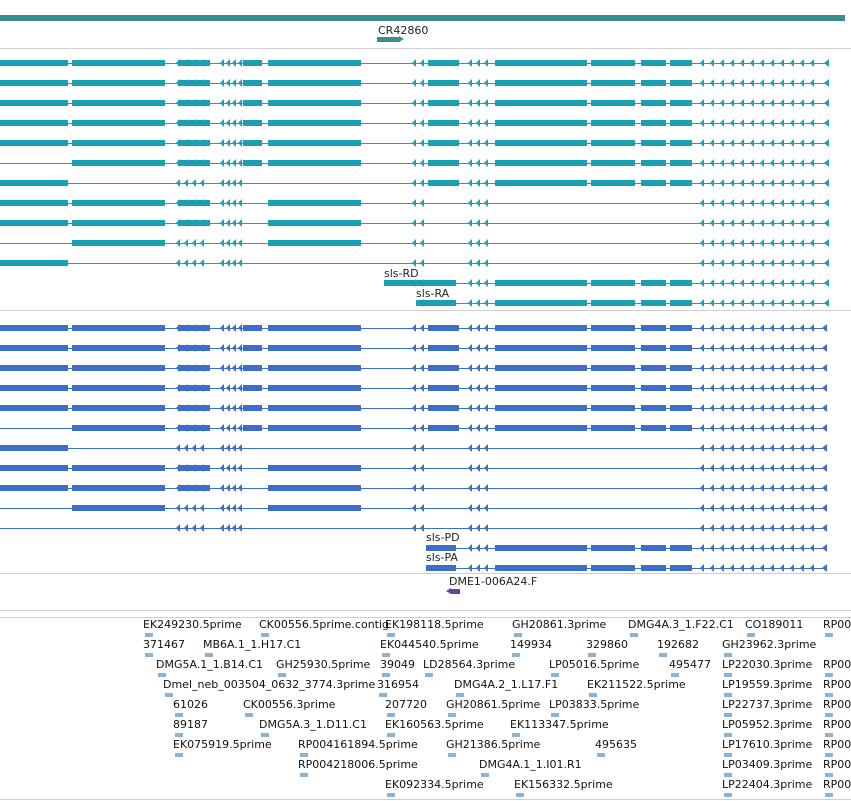 Image resolution: width=851 pixels, height=801 pixels. Describe the element at coordinates (406, 704) in the screenshot. I see `est-label: 207720` at that location.